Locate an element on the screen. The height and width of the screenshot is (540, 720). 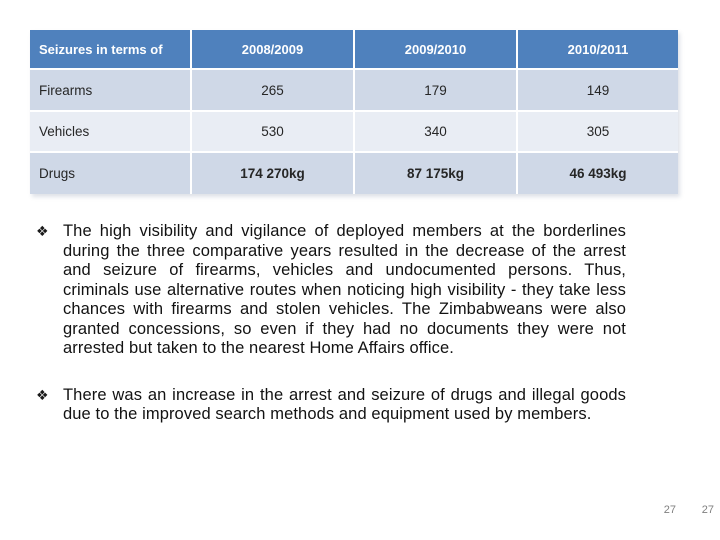
table-cell-drugs-2009-2010: 87 175kg is located at coordinates (435, 173).